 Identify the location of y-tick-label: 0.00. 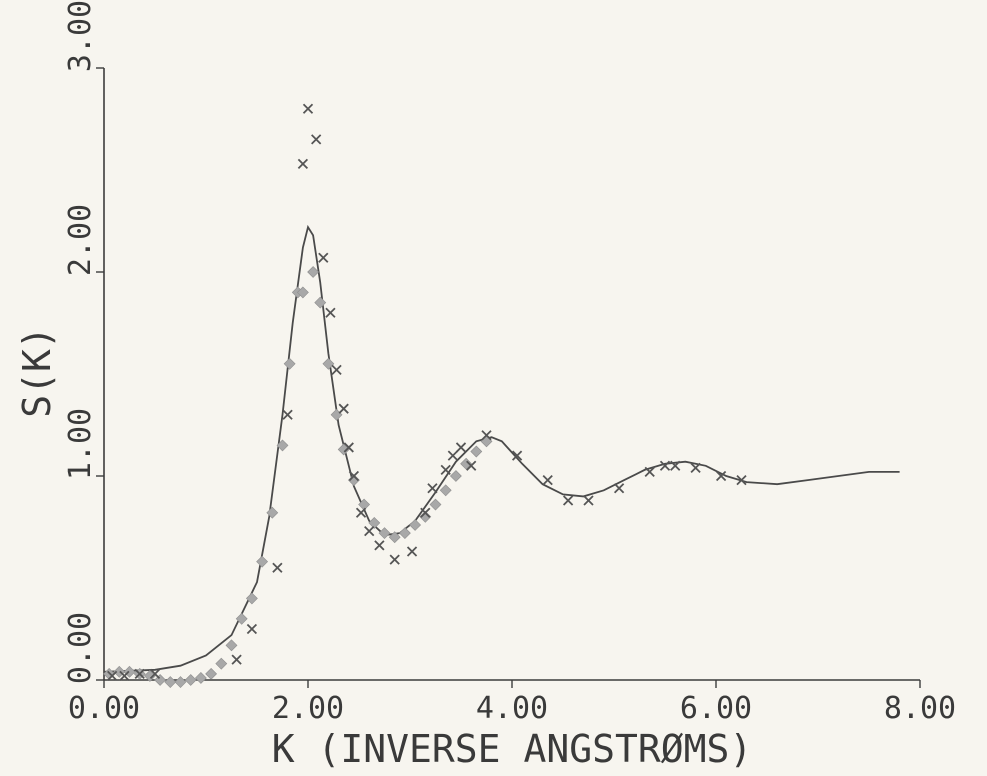
(80, 648).